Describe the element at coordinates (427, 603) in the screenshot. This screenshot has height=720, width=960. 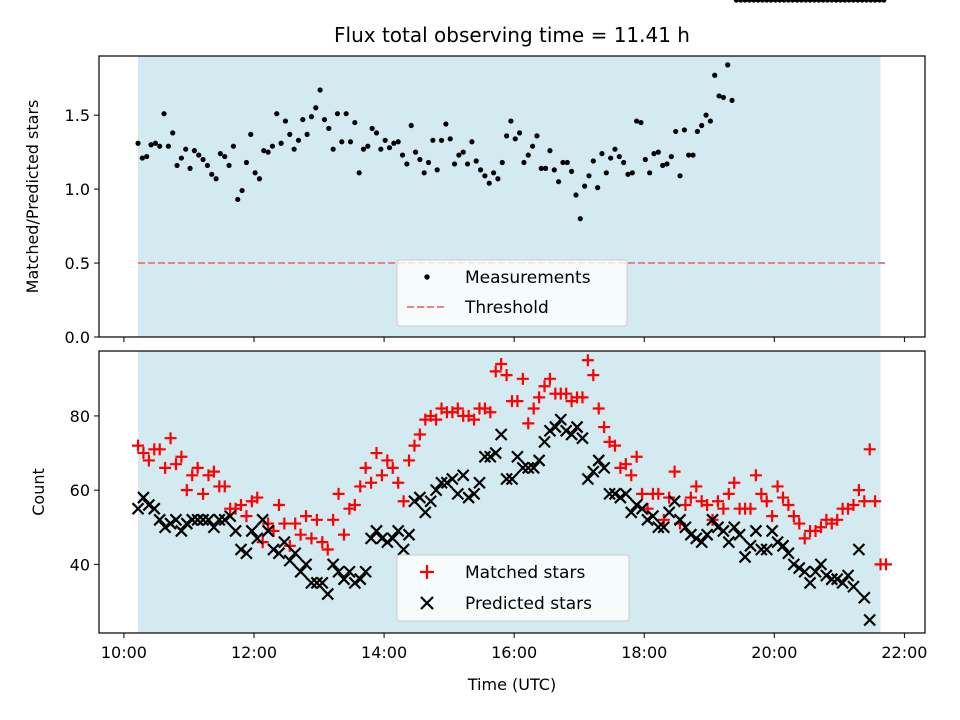
I see `legend-predicted-marker` at that location.